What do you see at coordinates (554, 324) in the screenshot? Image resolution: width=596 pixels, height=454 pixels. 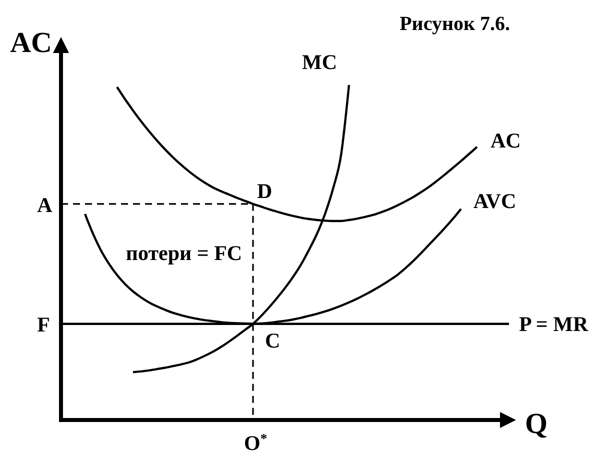 I see `ref-line-label: P = MR` at bounding box center [554, 324].